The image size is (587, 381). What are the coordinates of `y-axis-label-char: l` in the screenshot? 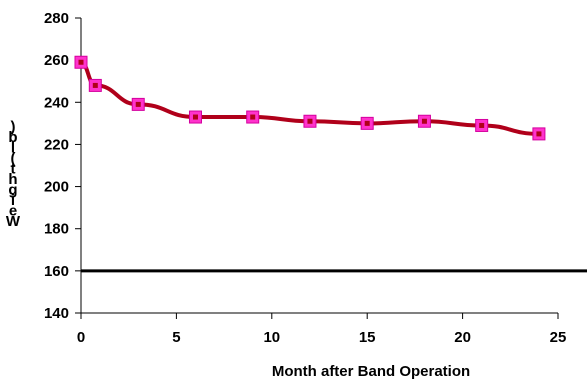 It's located at (13, 148).